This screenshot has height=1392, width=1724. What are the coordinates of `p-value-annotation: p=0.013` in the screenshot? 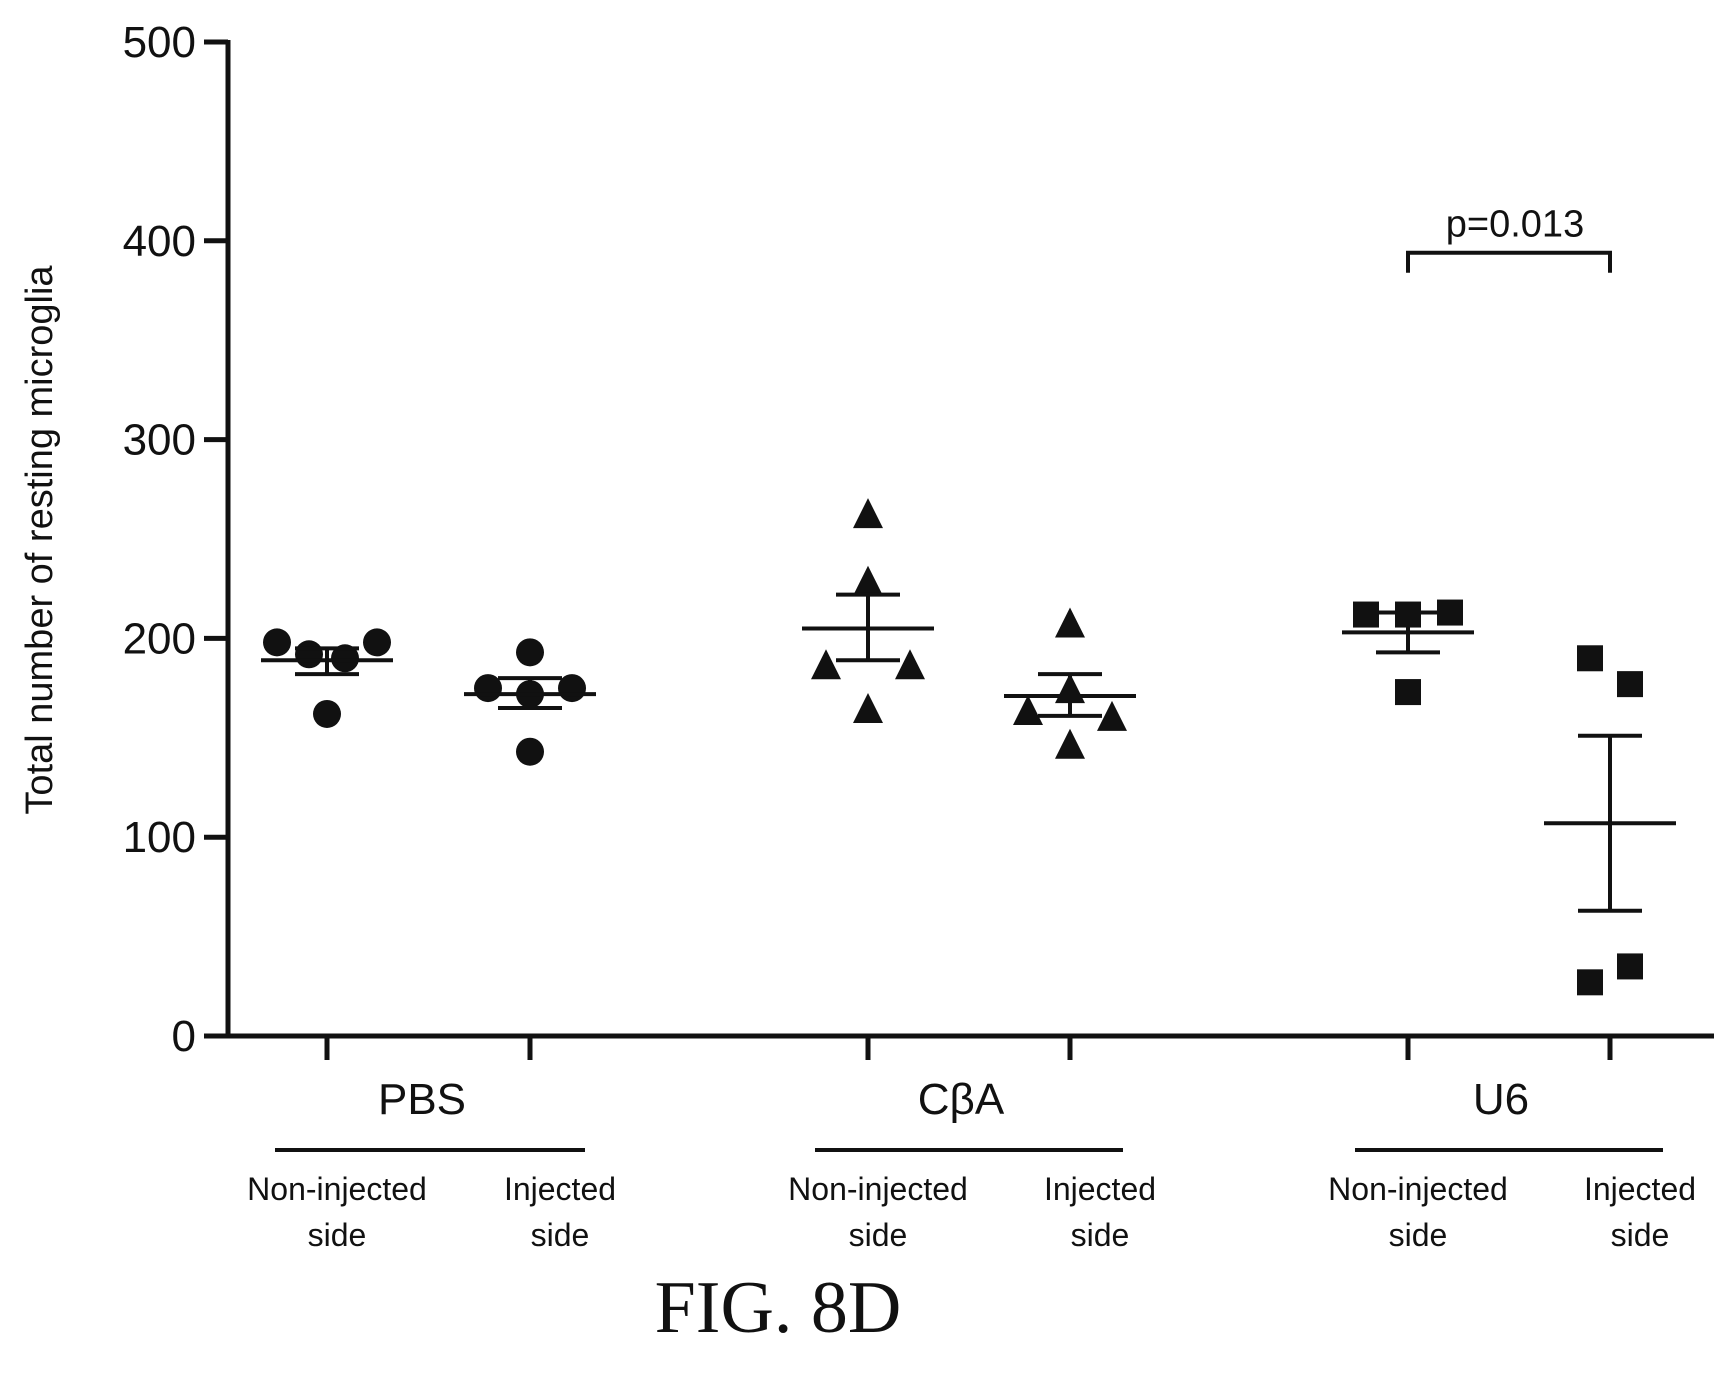 It's located at (1515, 225).